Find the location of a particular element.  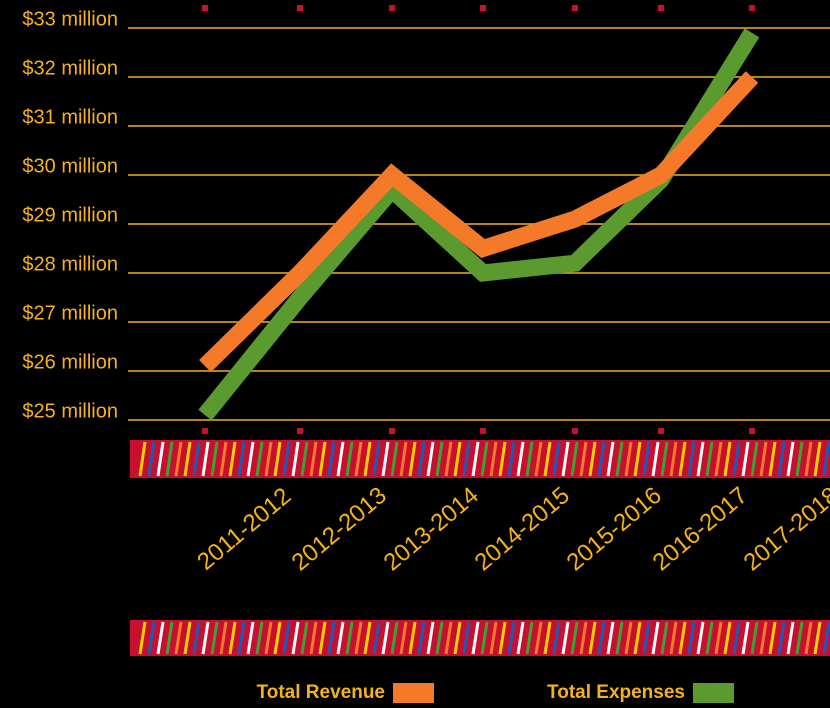

legend-label: Total Revenue is located at coordinates (321, 692).